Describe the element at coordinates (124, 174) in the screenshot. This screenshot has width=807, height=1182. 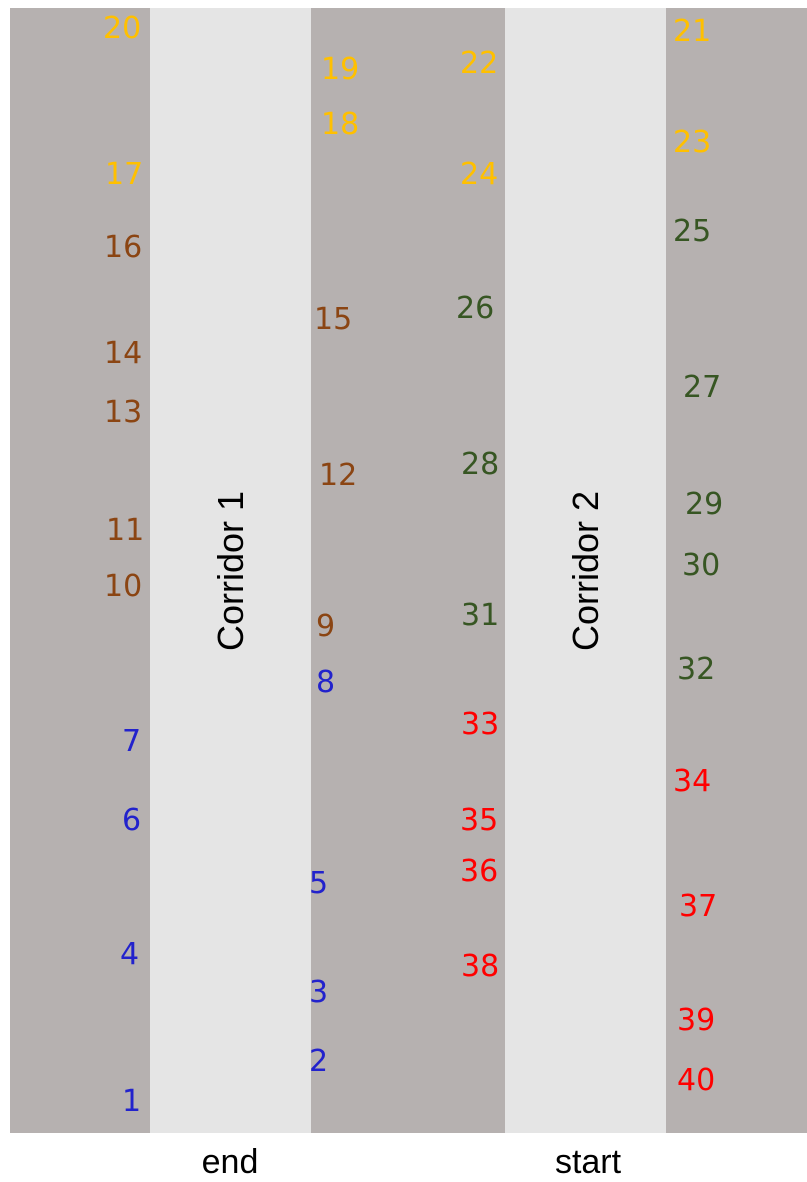
I see `location-17: 17` at that location.